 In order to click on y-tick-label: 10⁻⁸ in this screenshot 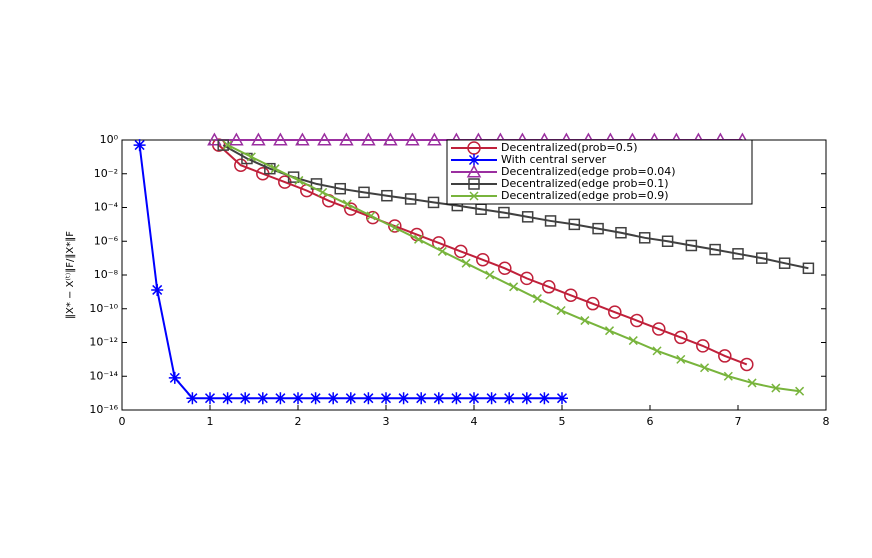, I will do `click(106, 274)`.